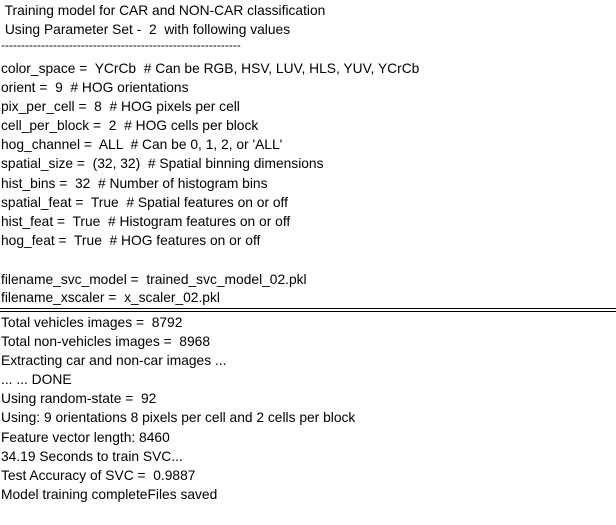  I want to click on output-total-non-vehicles: Total non-vehicles images = 8968, so click(105, 341).